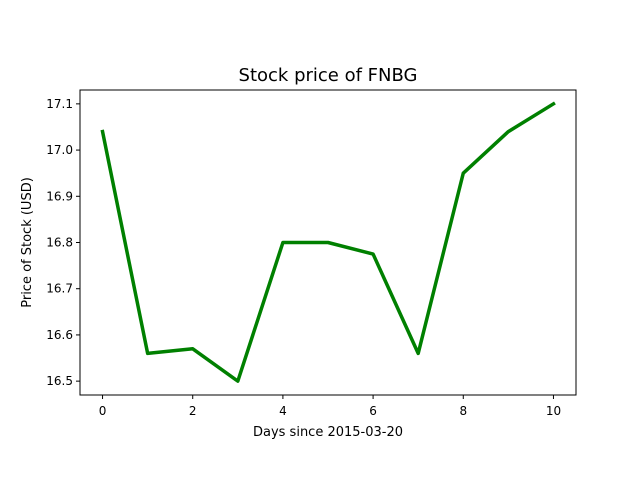 This screenshot has height=480, width=640. Describe the element at coordinates (103, 411) in the screenshot. I see `x-tick-label-0: 0` at that location.